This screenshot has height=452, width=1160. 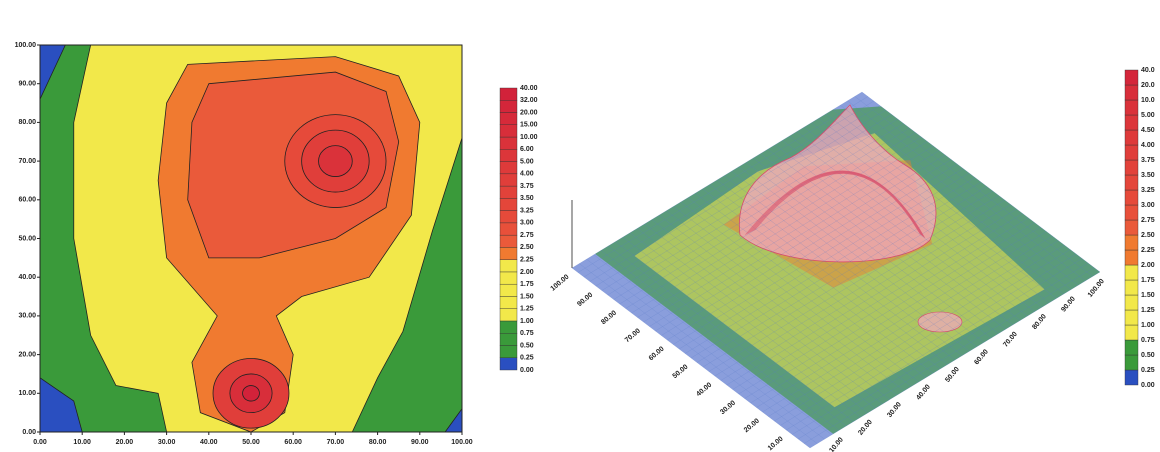 What do you see at coordinates (527, 370) in the screenshot?
I see `colorbar-label: 0.00` at bounding box center [527, 370].